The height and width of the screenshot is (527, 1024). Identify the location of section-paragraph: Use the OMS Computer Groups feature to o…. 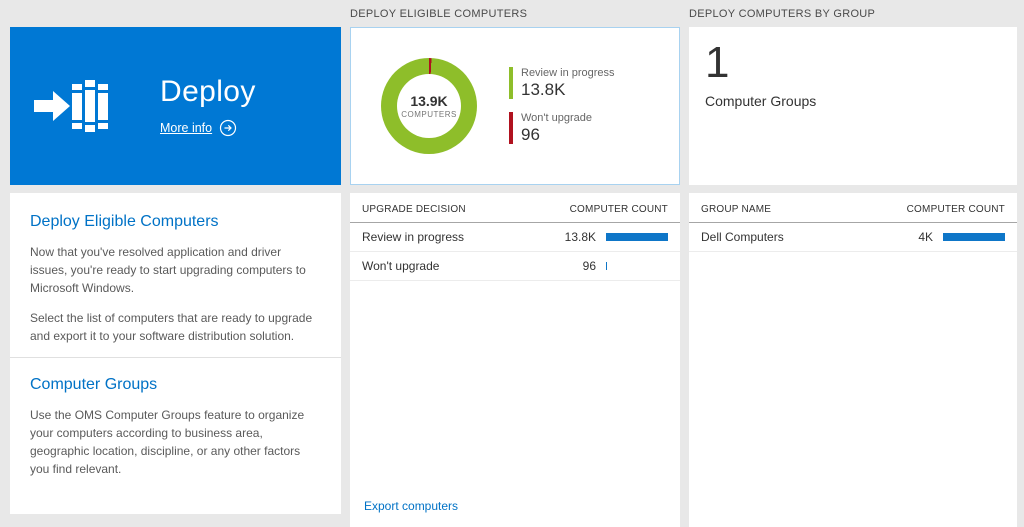
(167, 442).